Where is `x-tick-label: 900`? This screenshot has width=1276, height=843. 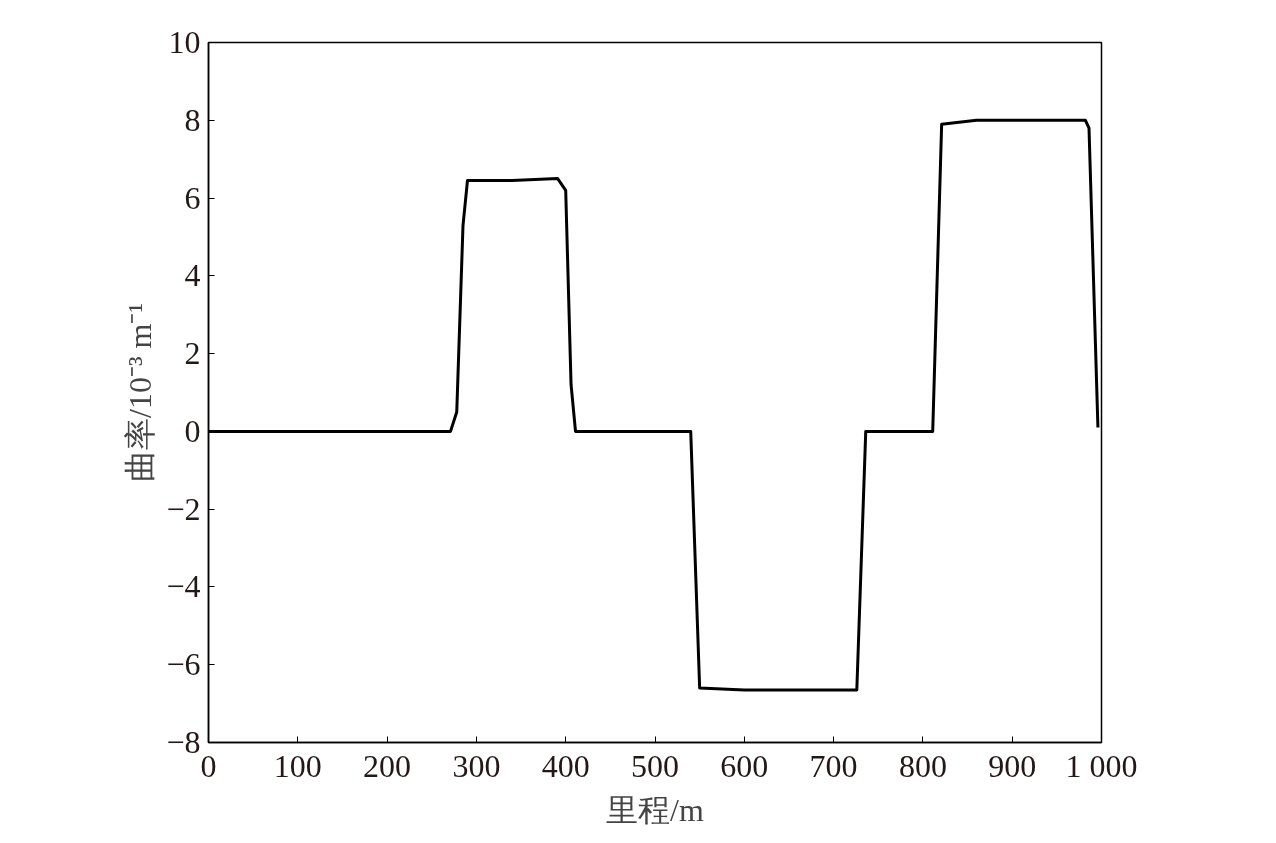
x-tick-label: 900 is located at coordinates (1012, 765).